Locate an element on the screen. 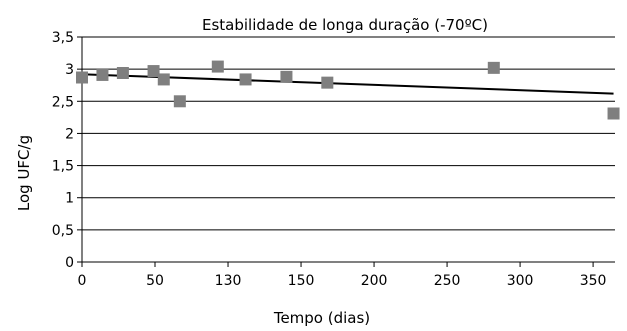  y-tick-label: 0,5 is located at coordinates (63, 231).